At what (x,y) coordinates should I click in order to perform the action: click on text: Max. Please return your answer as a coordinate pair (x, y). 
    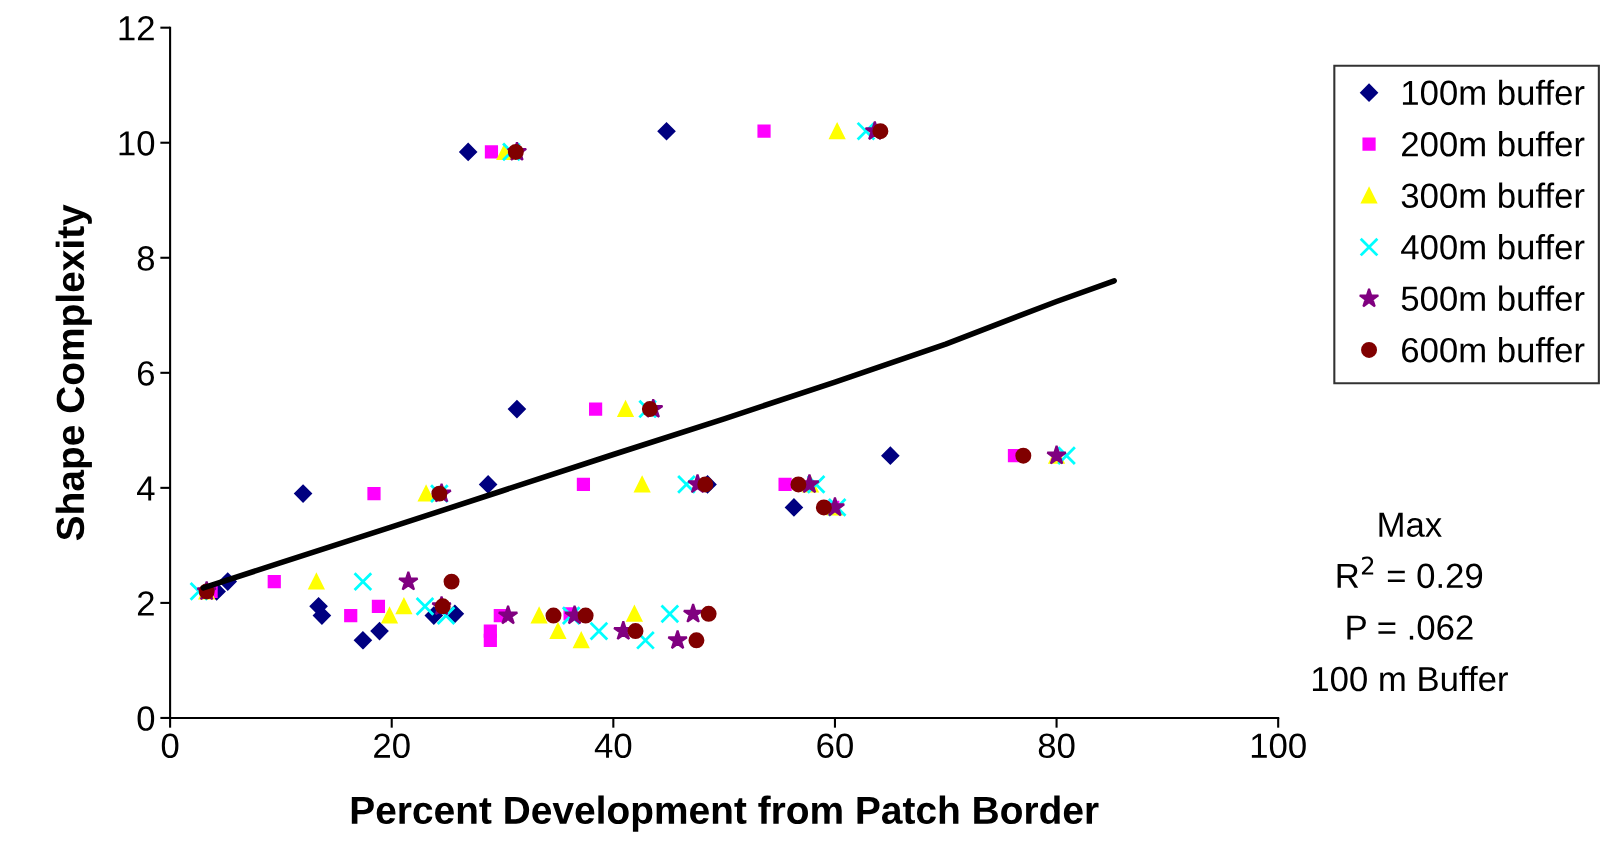
    Looking at the image, I should click on (1410, 524).